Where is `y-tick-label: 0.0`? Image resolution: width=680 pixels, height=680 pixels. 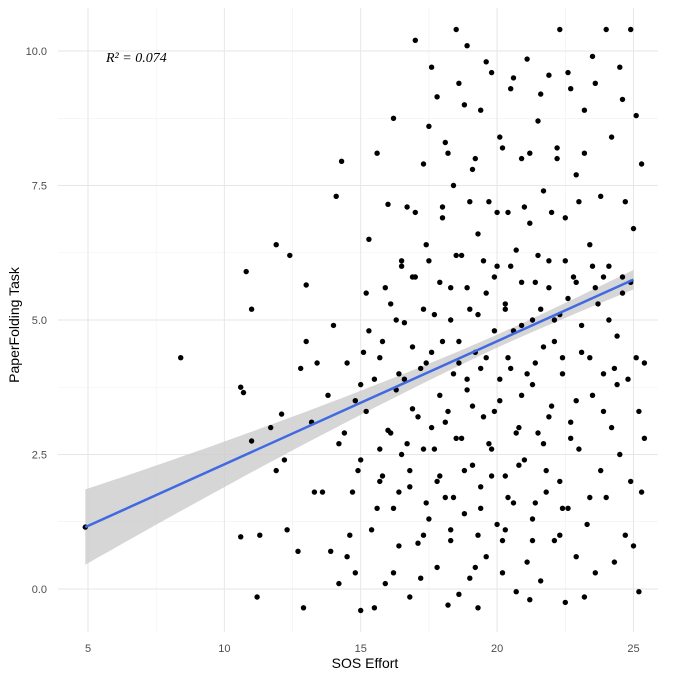
y-tick-label: 0.0 is located at coordinates (39, 590).